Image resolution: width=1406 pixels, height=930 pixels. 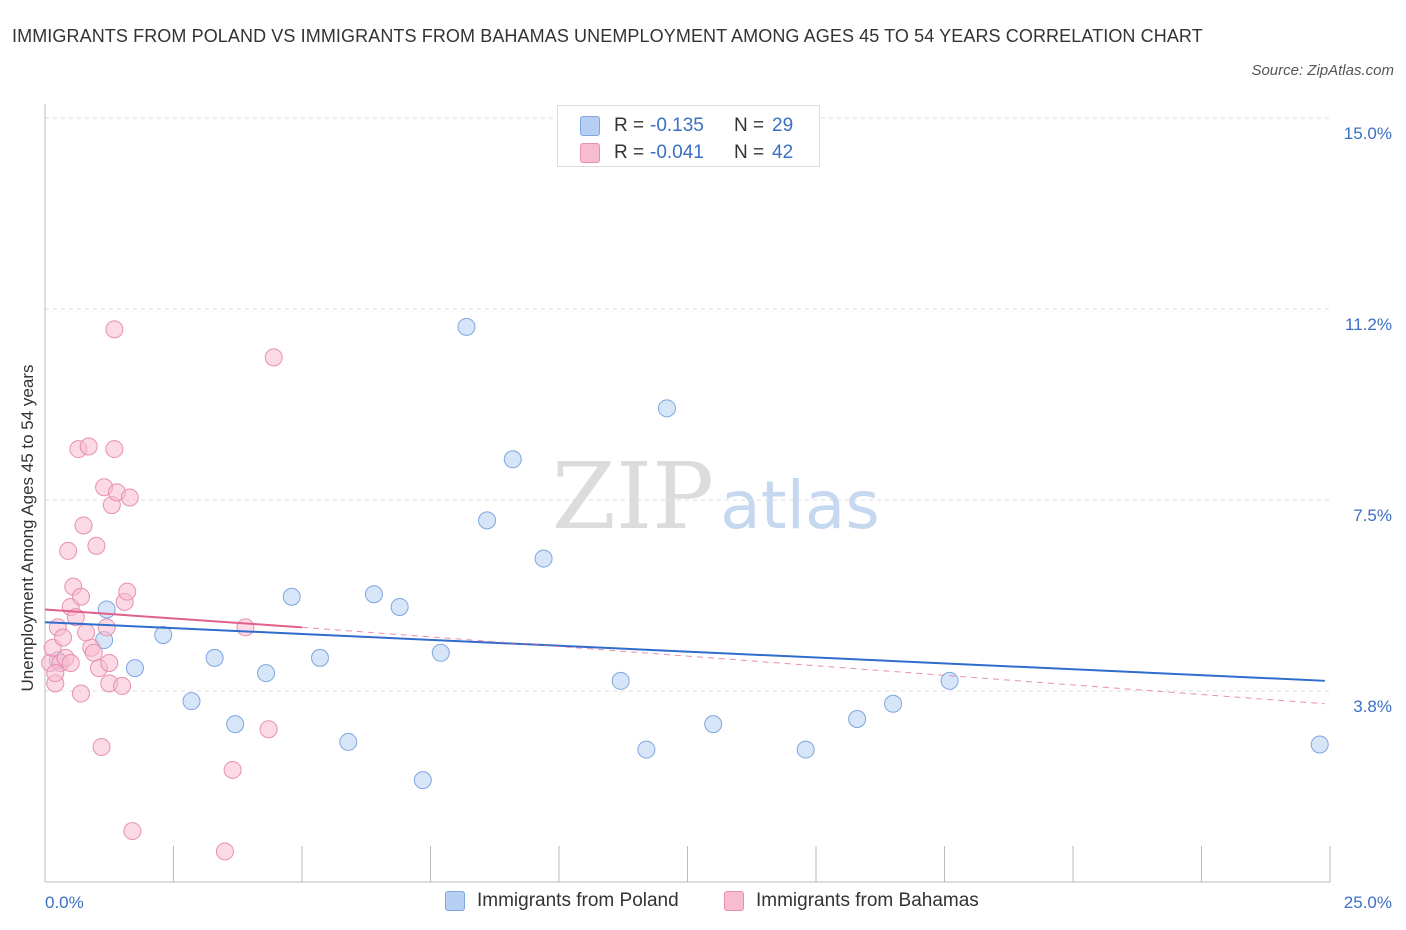 What do you see at coordinates (1368, 324) in the screenshot?
I see `y-tick-label: 11.2%` at bounding box center [1368, 324].